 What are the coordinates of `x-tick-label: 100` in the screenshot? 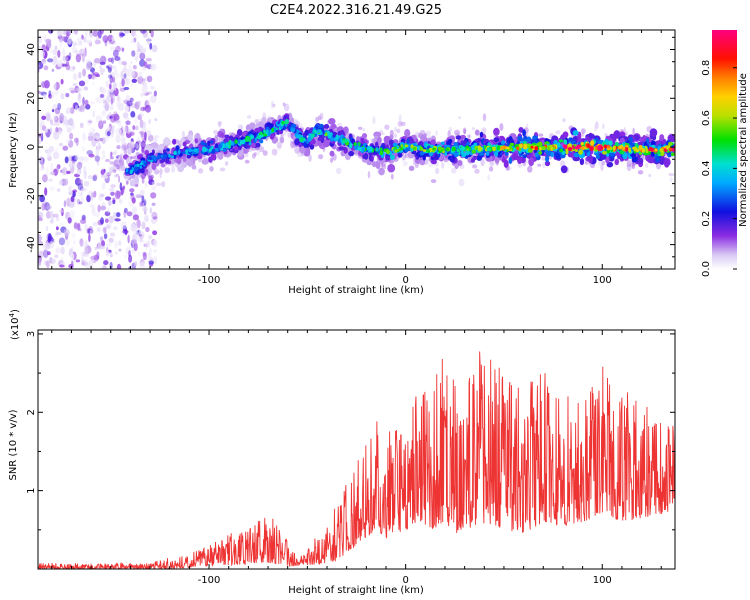 It's located at (602, 280).